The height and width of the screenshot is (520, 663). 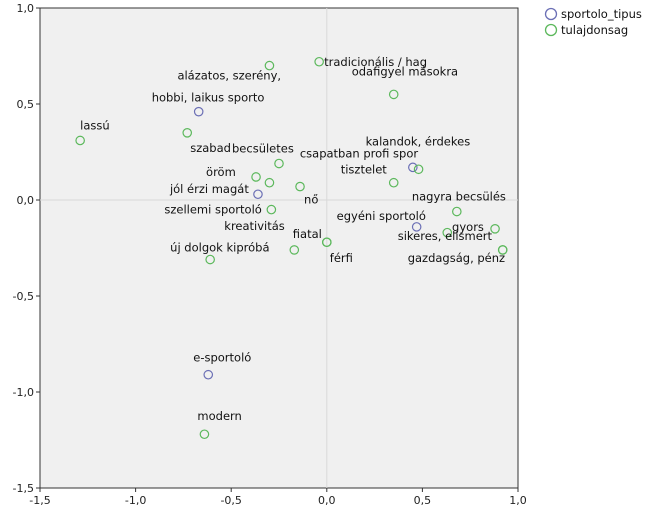 What do you see at coordinates (593, 22) in the screenshot?
I see `legend: sportolo_tipus tulajdonsag` at bounding box center [593, 22].